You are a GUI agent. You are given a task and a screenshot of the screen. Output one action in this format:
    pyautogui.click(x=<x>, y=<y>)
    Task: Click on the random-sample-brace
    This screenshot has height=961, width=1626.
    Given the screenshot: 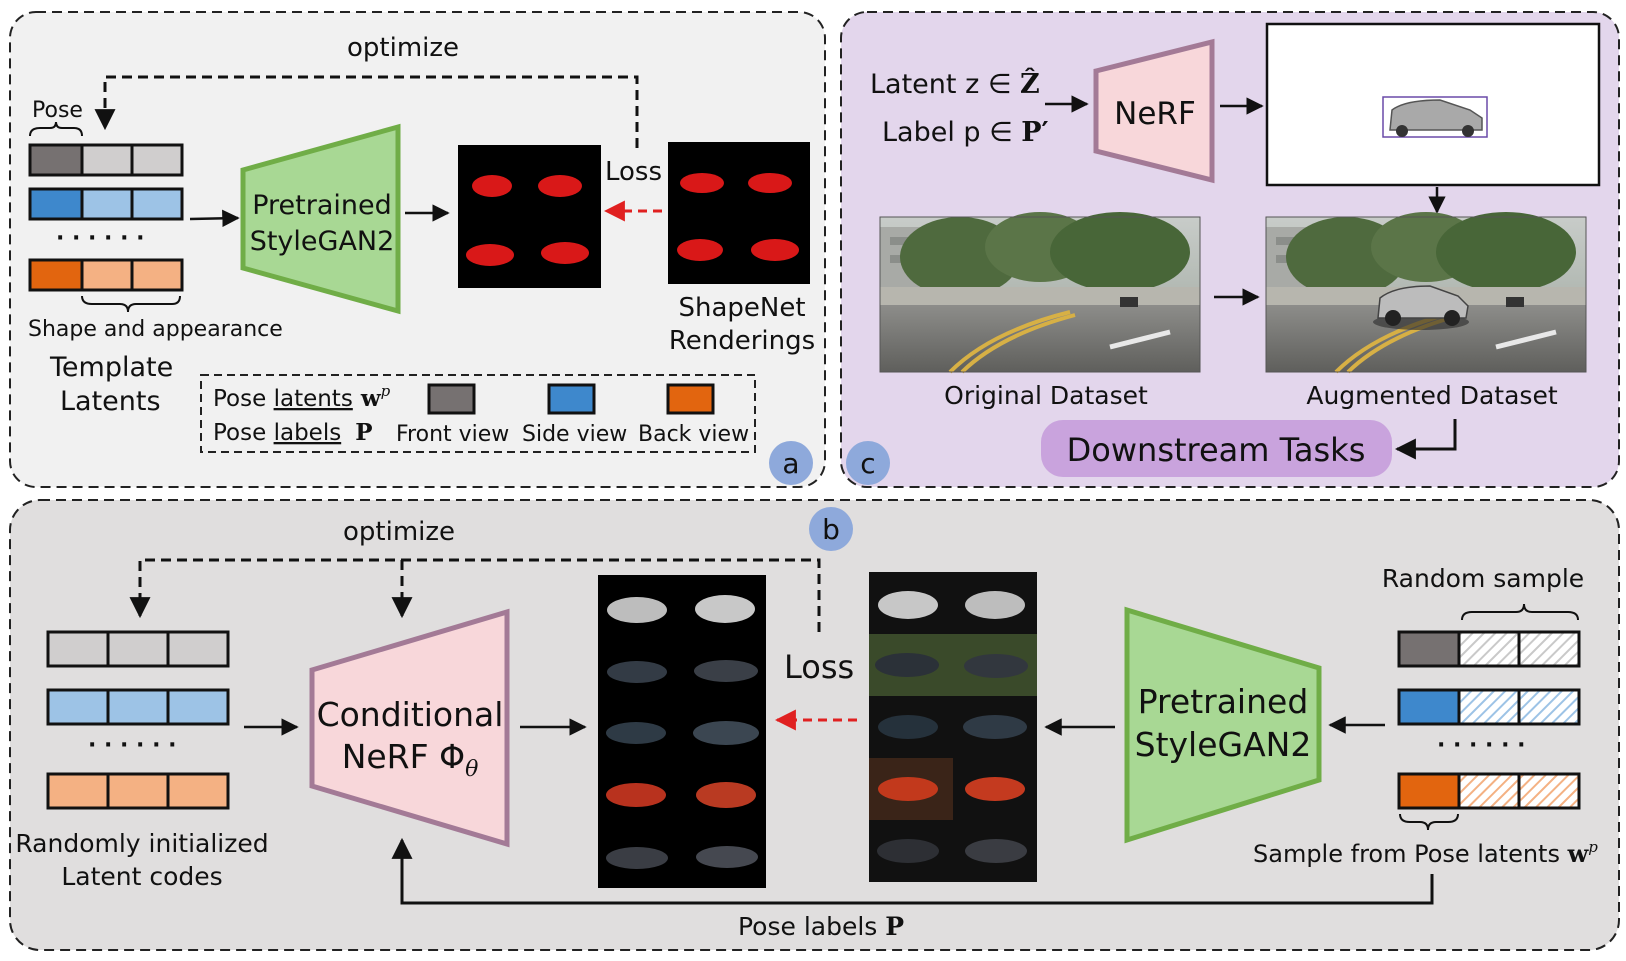 What is the action you would take?
    pyautogui.click(x=1520, y=612)
    